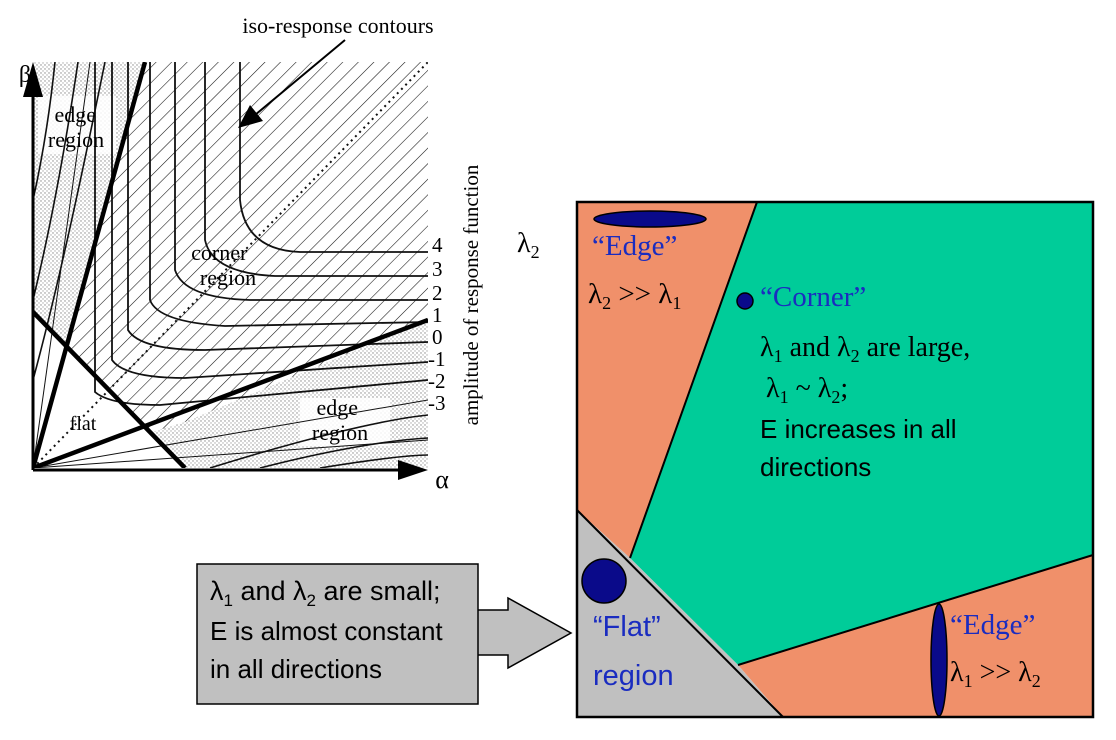  I want to click on edge-region-bottom-label: edge region, so click(340, 420).